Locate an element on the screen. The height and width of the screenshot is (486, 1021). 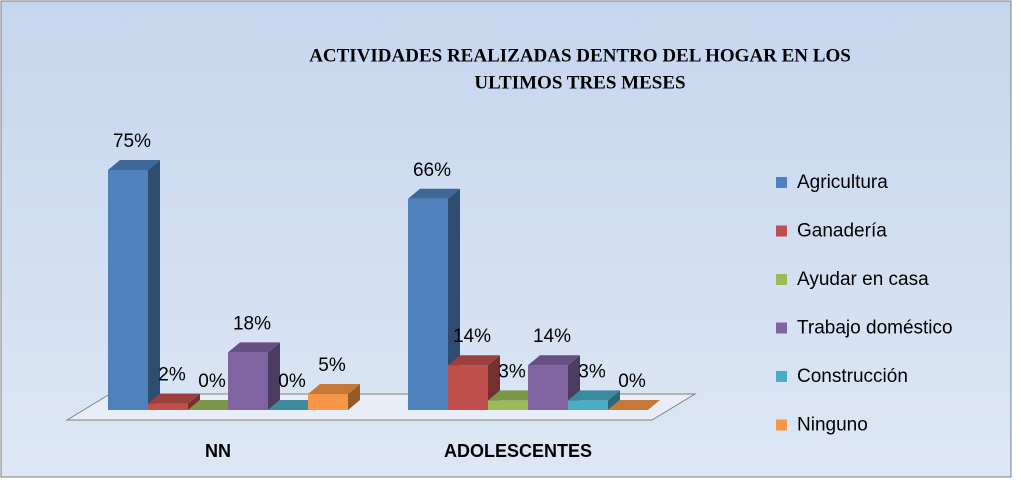
x-tick-label: NN is located at coordinates (218, 451).